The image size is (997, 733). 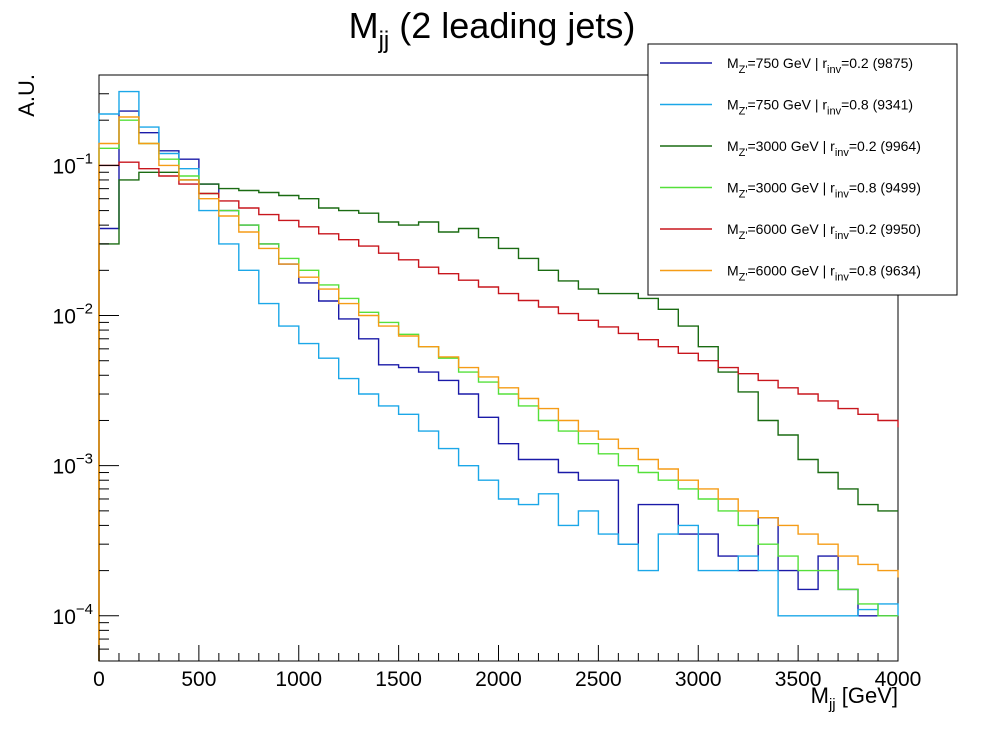 I want to click on x-tick-label: 4000, so click(x=898, y=679).